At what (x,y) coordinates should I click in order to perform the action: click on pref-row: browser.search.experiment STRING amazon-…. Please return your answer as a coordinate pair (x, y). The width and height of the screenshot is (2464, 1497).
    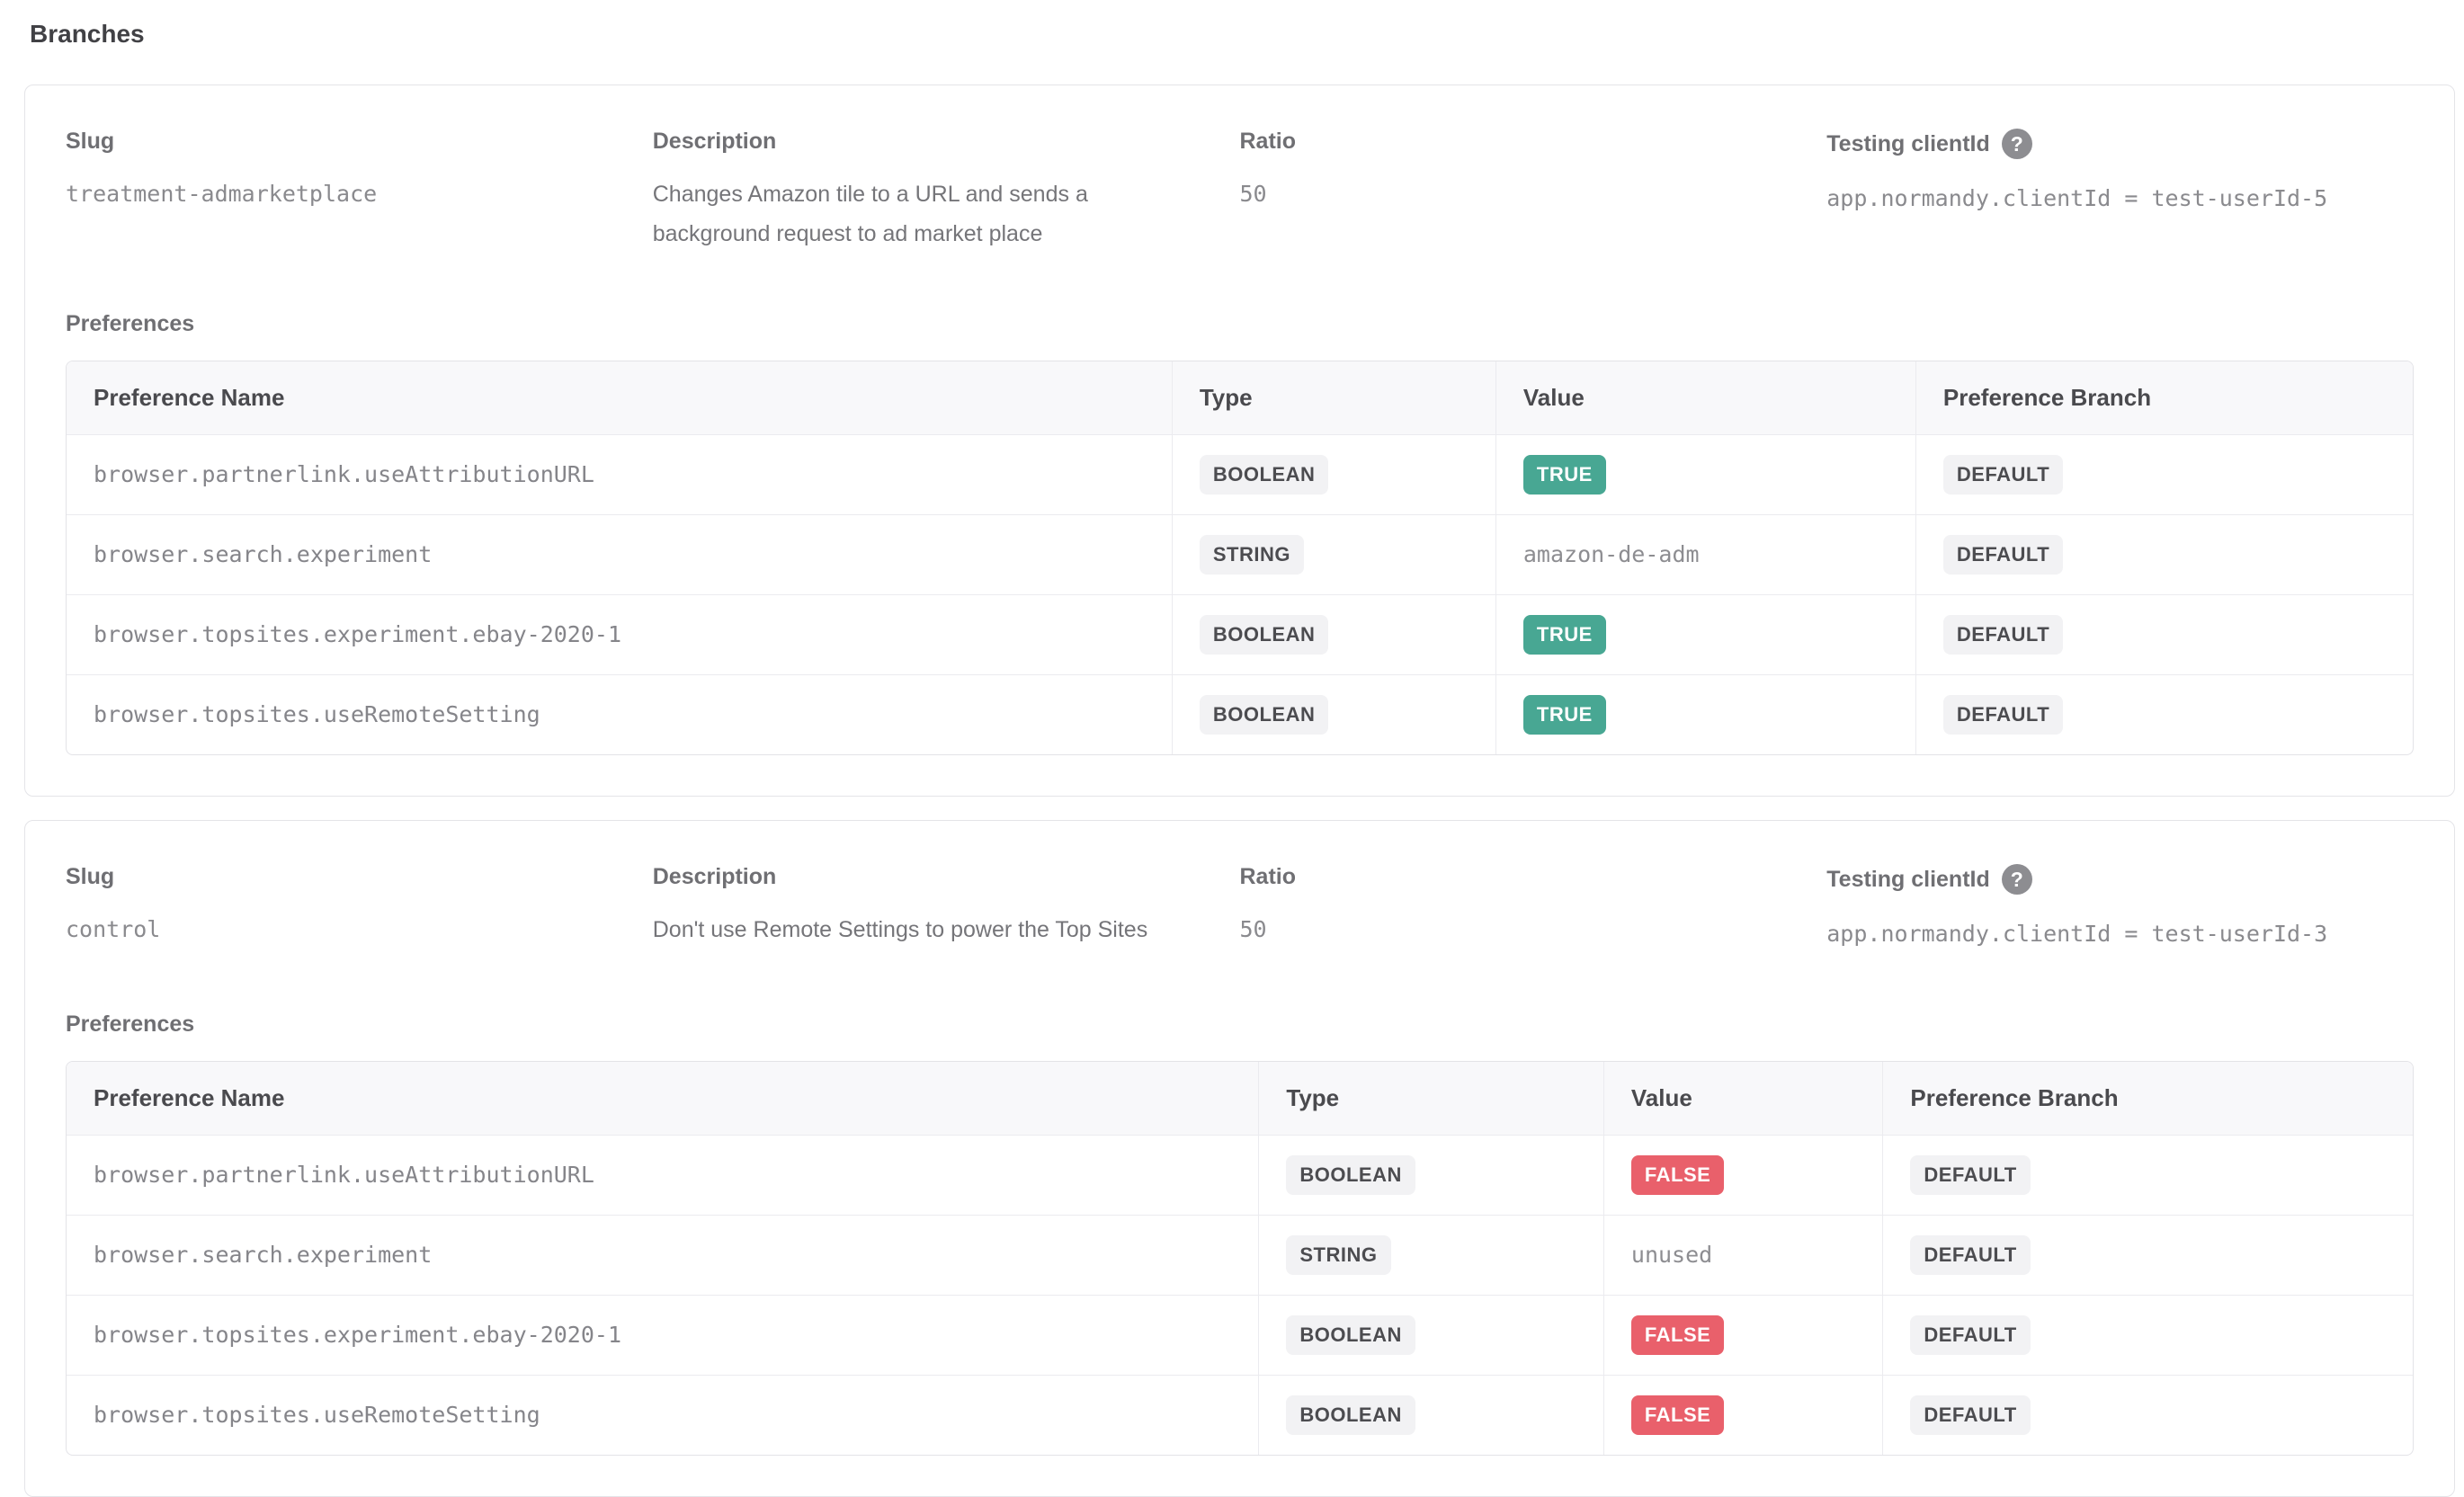
    Looking at the image, I should click on (1240, 554).